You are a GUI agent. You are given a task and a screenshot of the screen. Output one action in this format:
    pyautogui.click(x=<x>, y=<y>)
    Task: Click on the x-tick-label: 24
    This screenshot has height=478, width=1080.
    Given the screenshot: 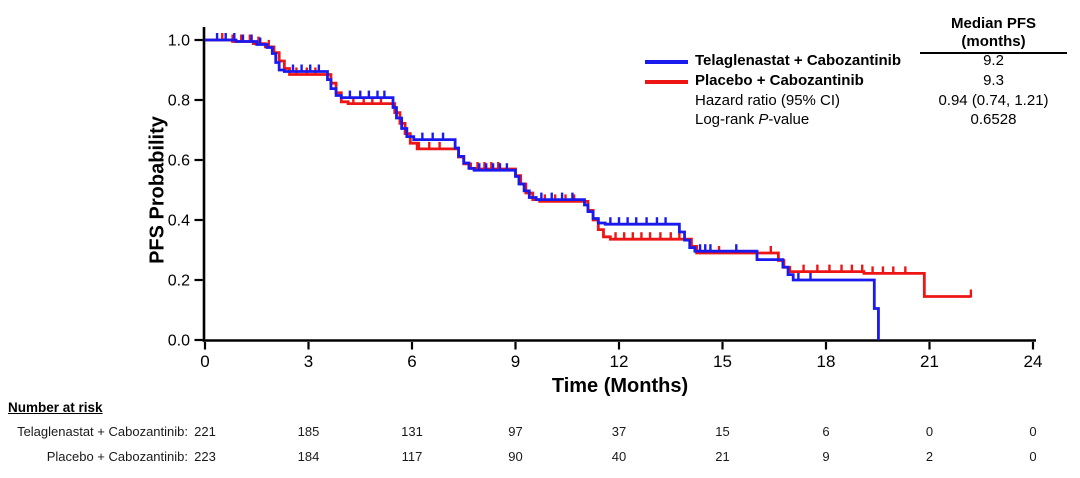 What is the action you would take?
    pyautogui.click(x=1033, y=361)
    